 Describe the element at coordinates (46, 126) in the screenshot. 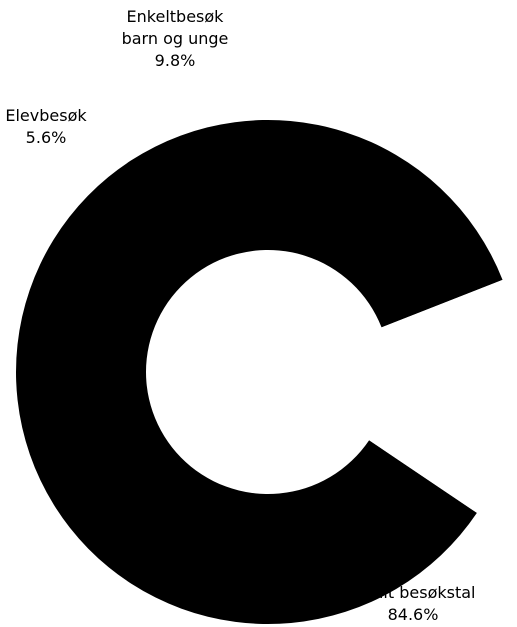

I see `slice-label-2: Elevbesøk 5.6%` at that location.